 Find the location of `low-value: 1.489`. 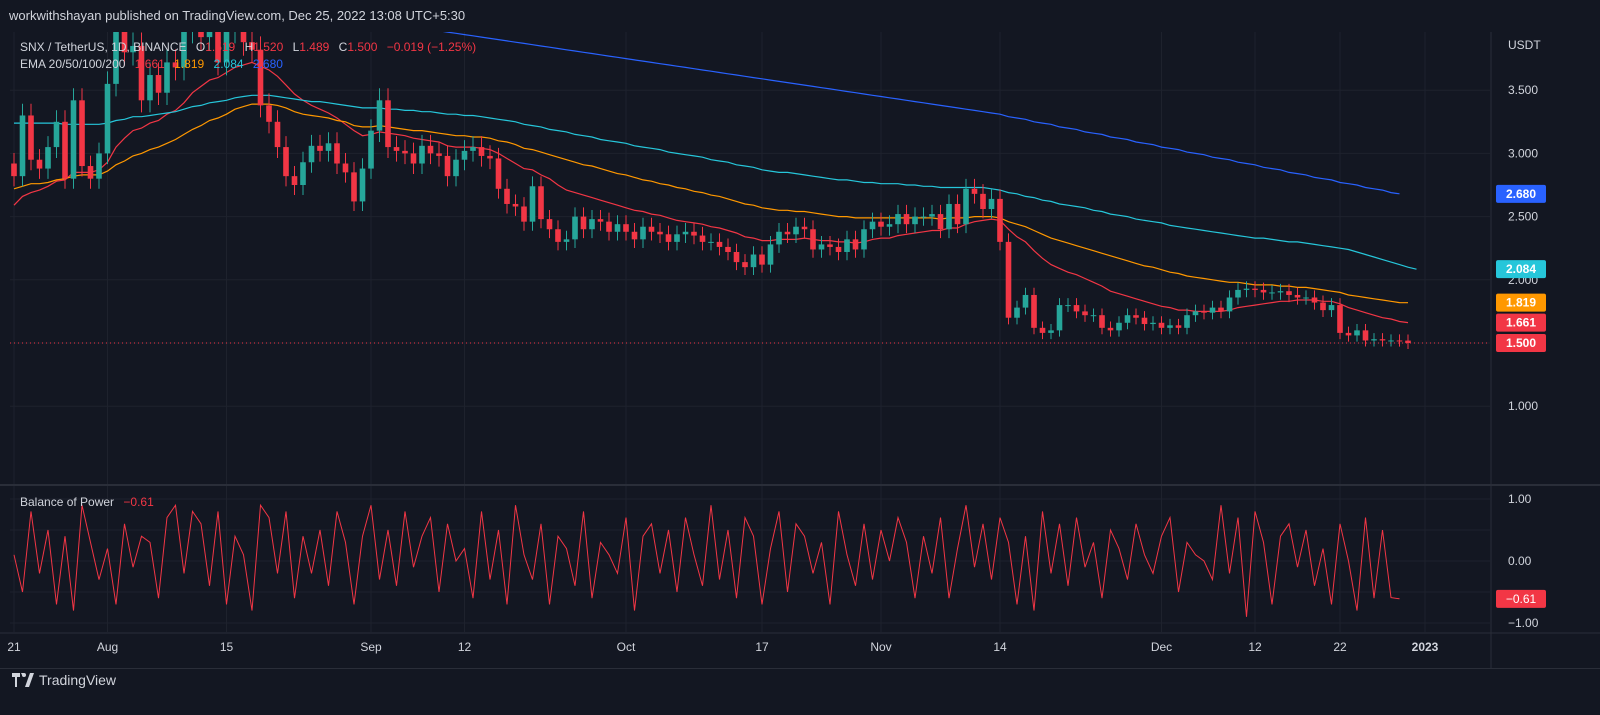

low-value: 1.489 is located at coordinates (314, 47).